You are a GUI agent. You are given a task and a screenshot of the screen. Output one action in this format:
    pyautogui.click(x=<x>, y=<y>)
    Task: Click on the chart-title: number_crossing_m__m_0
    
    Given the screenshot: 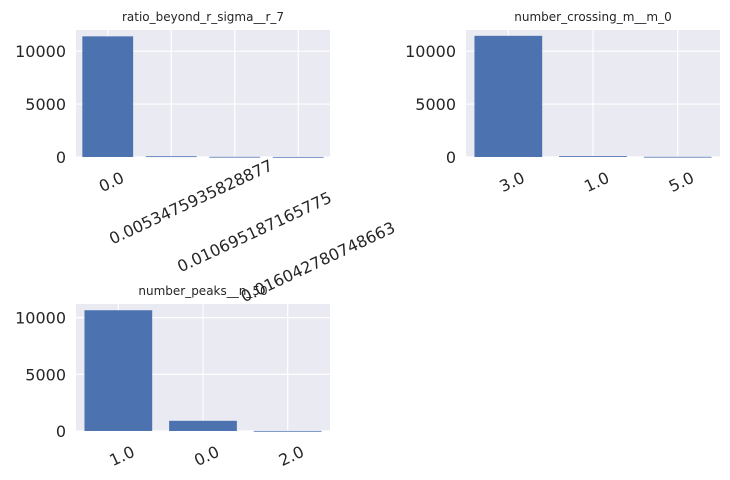 What is the action you would take?
    pyautogui.click(x=593, y=17)
    